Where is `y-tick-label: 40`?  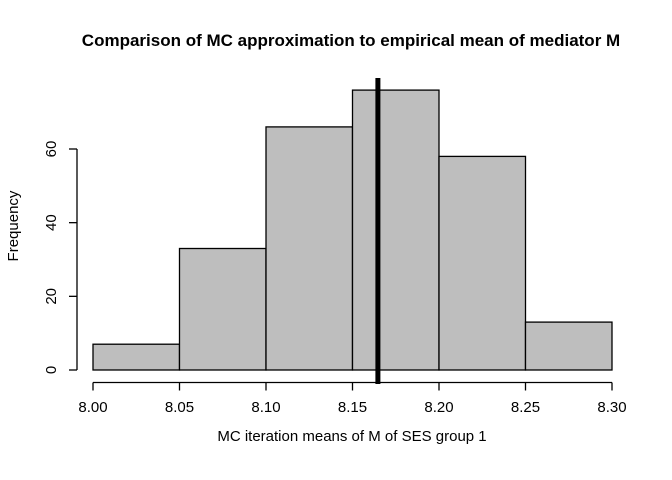
y-tick-label: 40 is located at coordinates (51, 222).